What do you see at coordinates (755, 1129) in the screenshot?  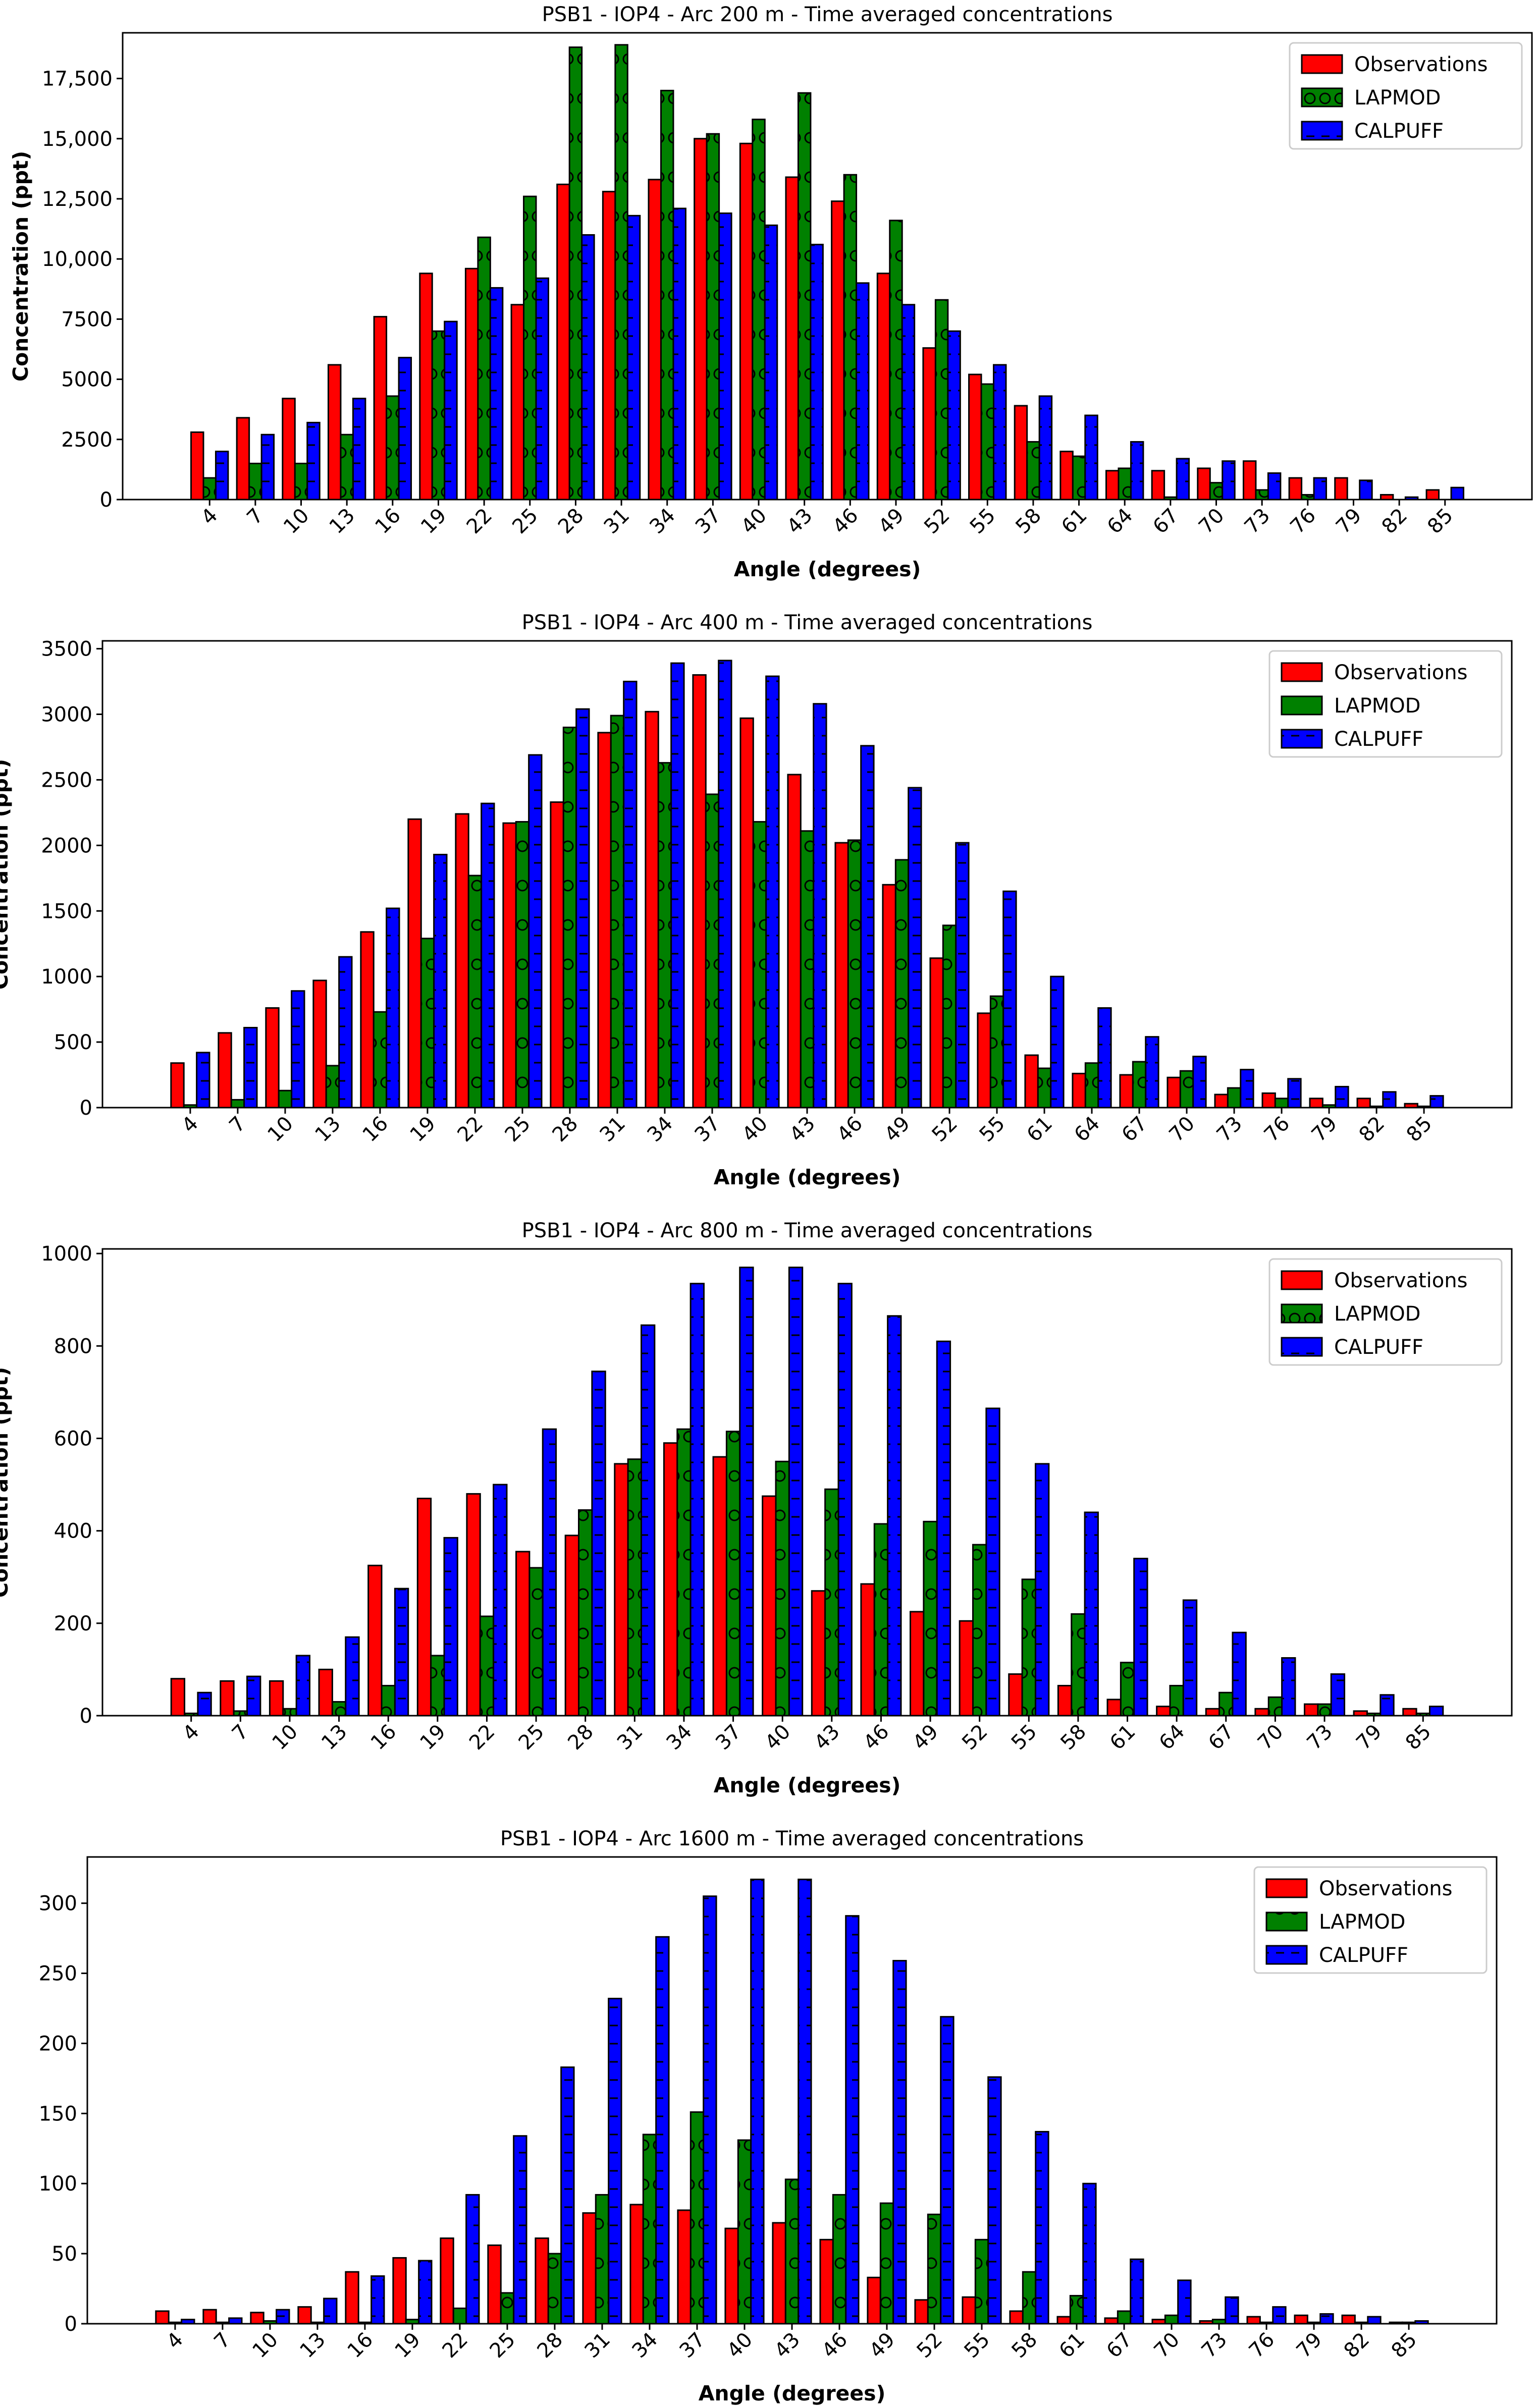 I see `x-tick-label: 40` at bounding box center [755, 1129].